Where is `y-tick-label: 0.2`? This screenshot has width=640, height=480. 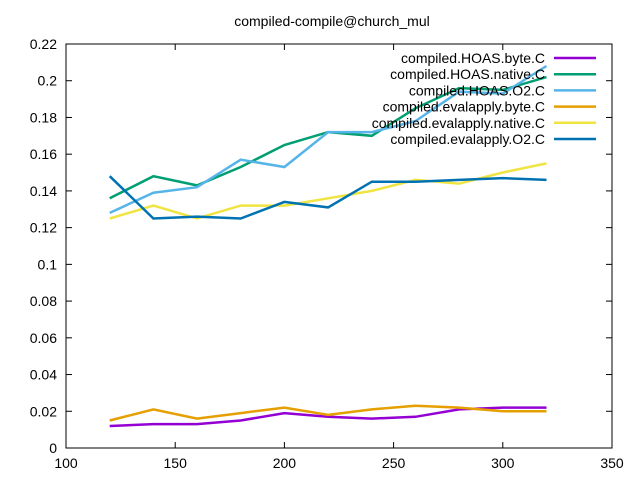 y-tick-label: 0.2 is located at coordinates (48, 81).